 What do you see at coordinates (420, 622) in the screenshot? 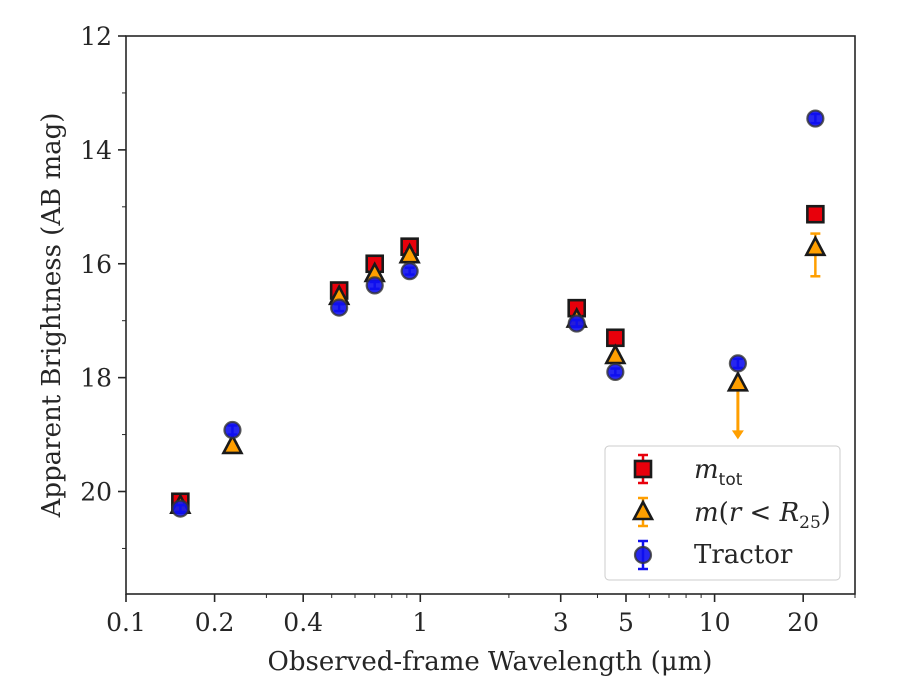
I see `x-tick-label: 1` at bounding box center [420, 622].